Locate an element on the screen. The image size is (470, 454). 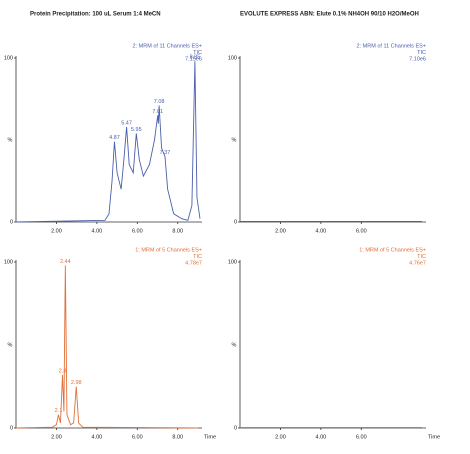
peak-label: 2.98 is located at coordinates (76, 383).